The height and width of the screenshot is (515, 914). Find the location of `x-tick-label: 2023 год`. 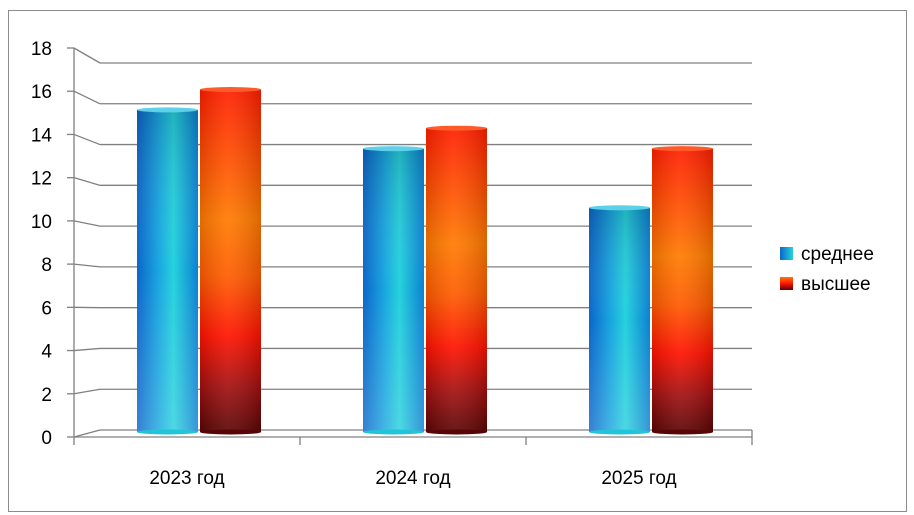

x-tick-label: 2023 год is located at coordinates (186, 478).